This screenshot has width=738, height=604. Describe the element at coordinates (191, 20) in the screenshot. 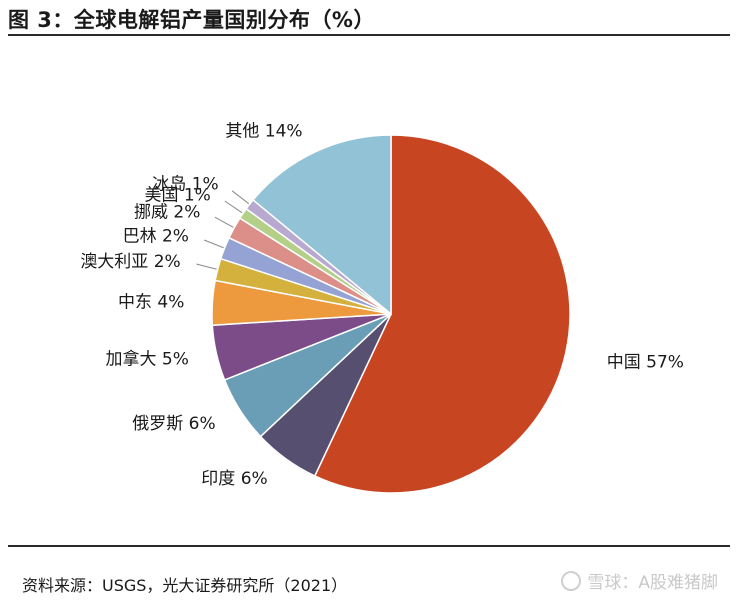

I see `chart-title: 图 3：全球电解铝产量国别分布（%）` at that location.